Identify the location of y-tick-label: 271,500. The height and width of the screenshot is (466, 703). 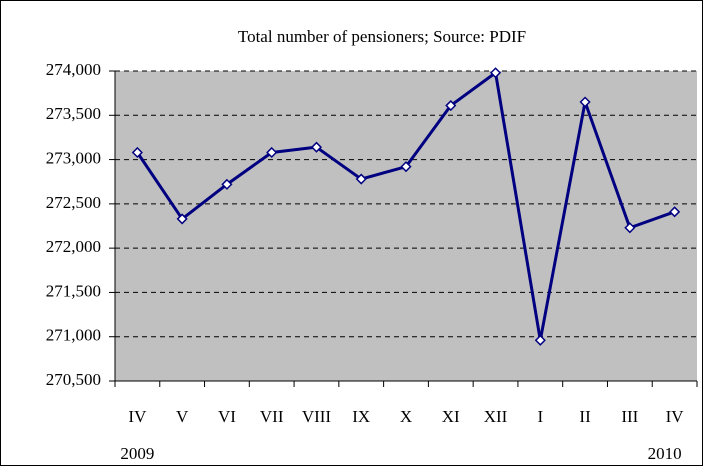
(73, 290).